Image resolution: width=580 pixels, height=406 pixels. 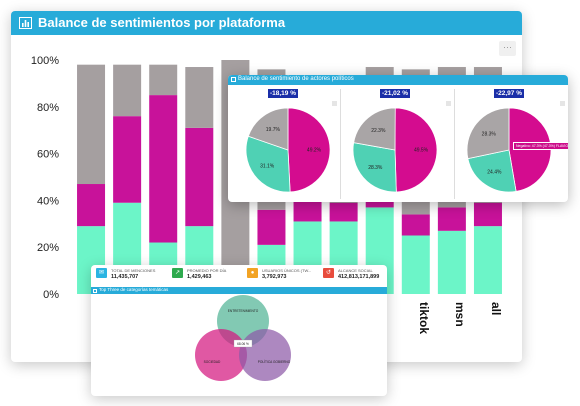 I want to click on pie-slice-label: 24.4%, so click(x=494, y=173).